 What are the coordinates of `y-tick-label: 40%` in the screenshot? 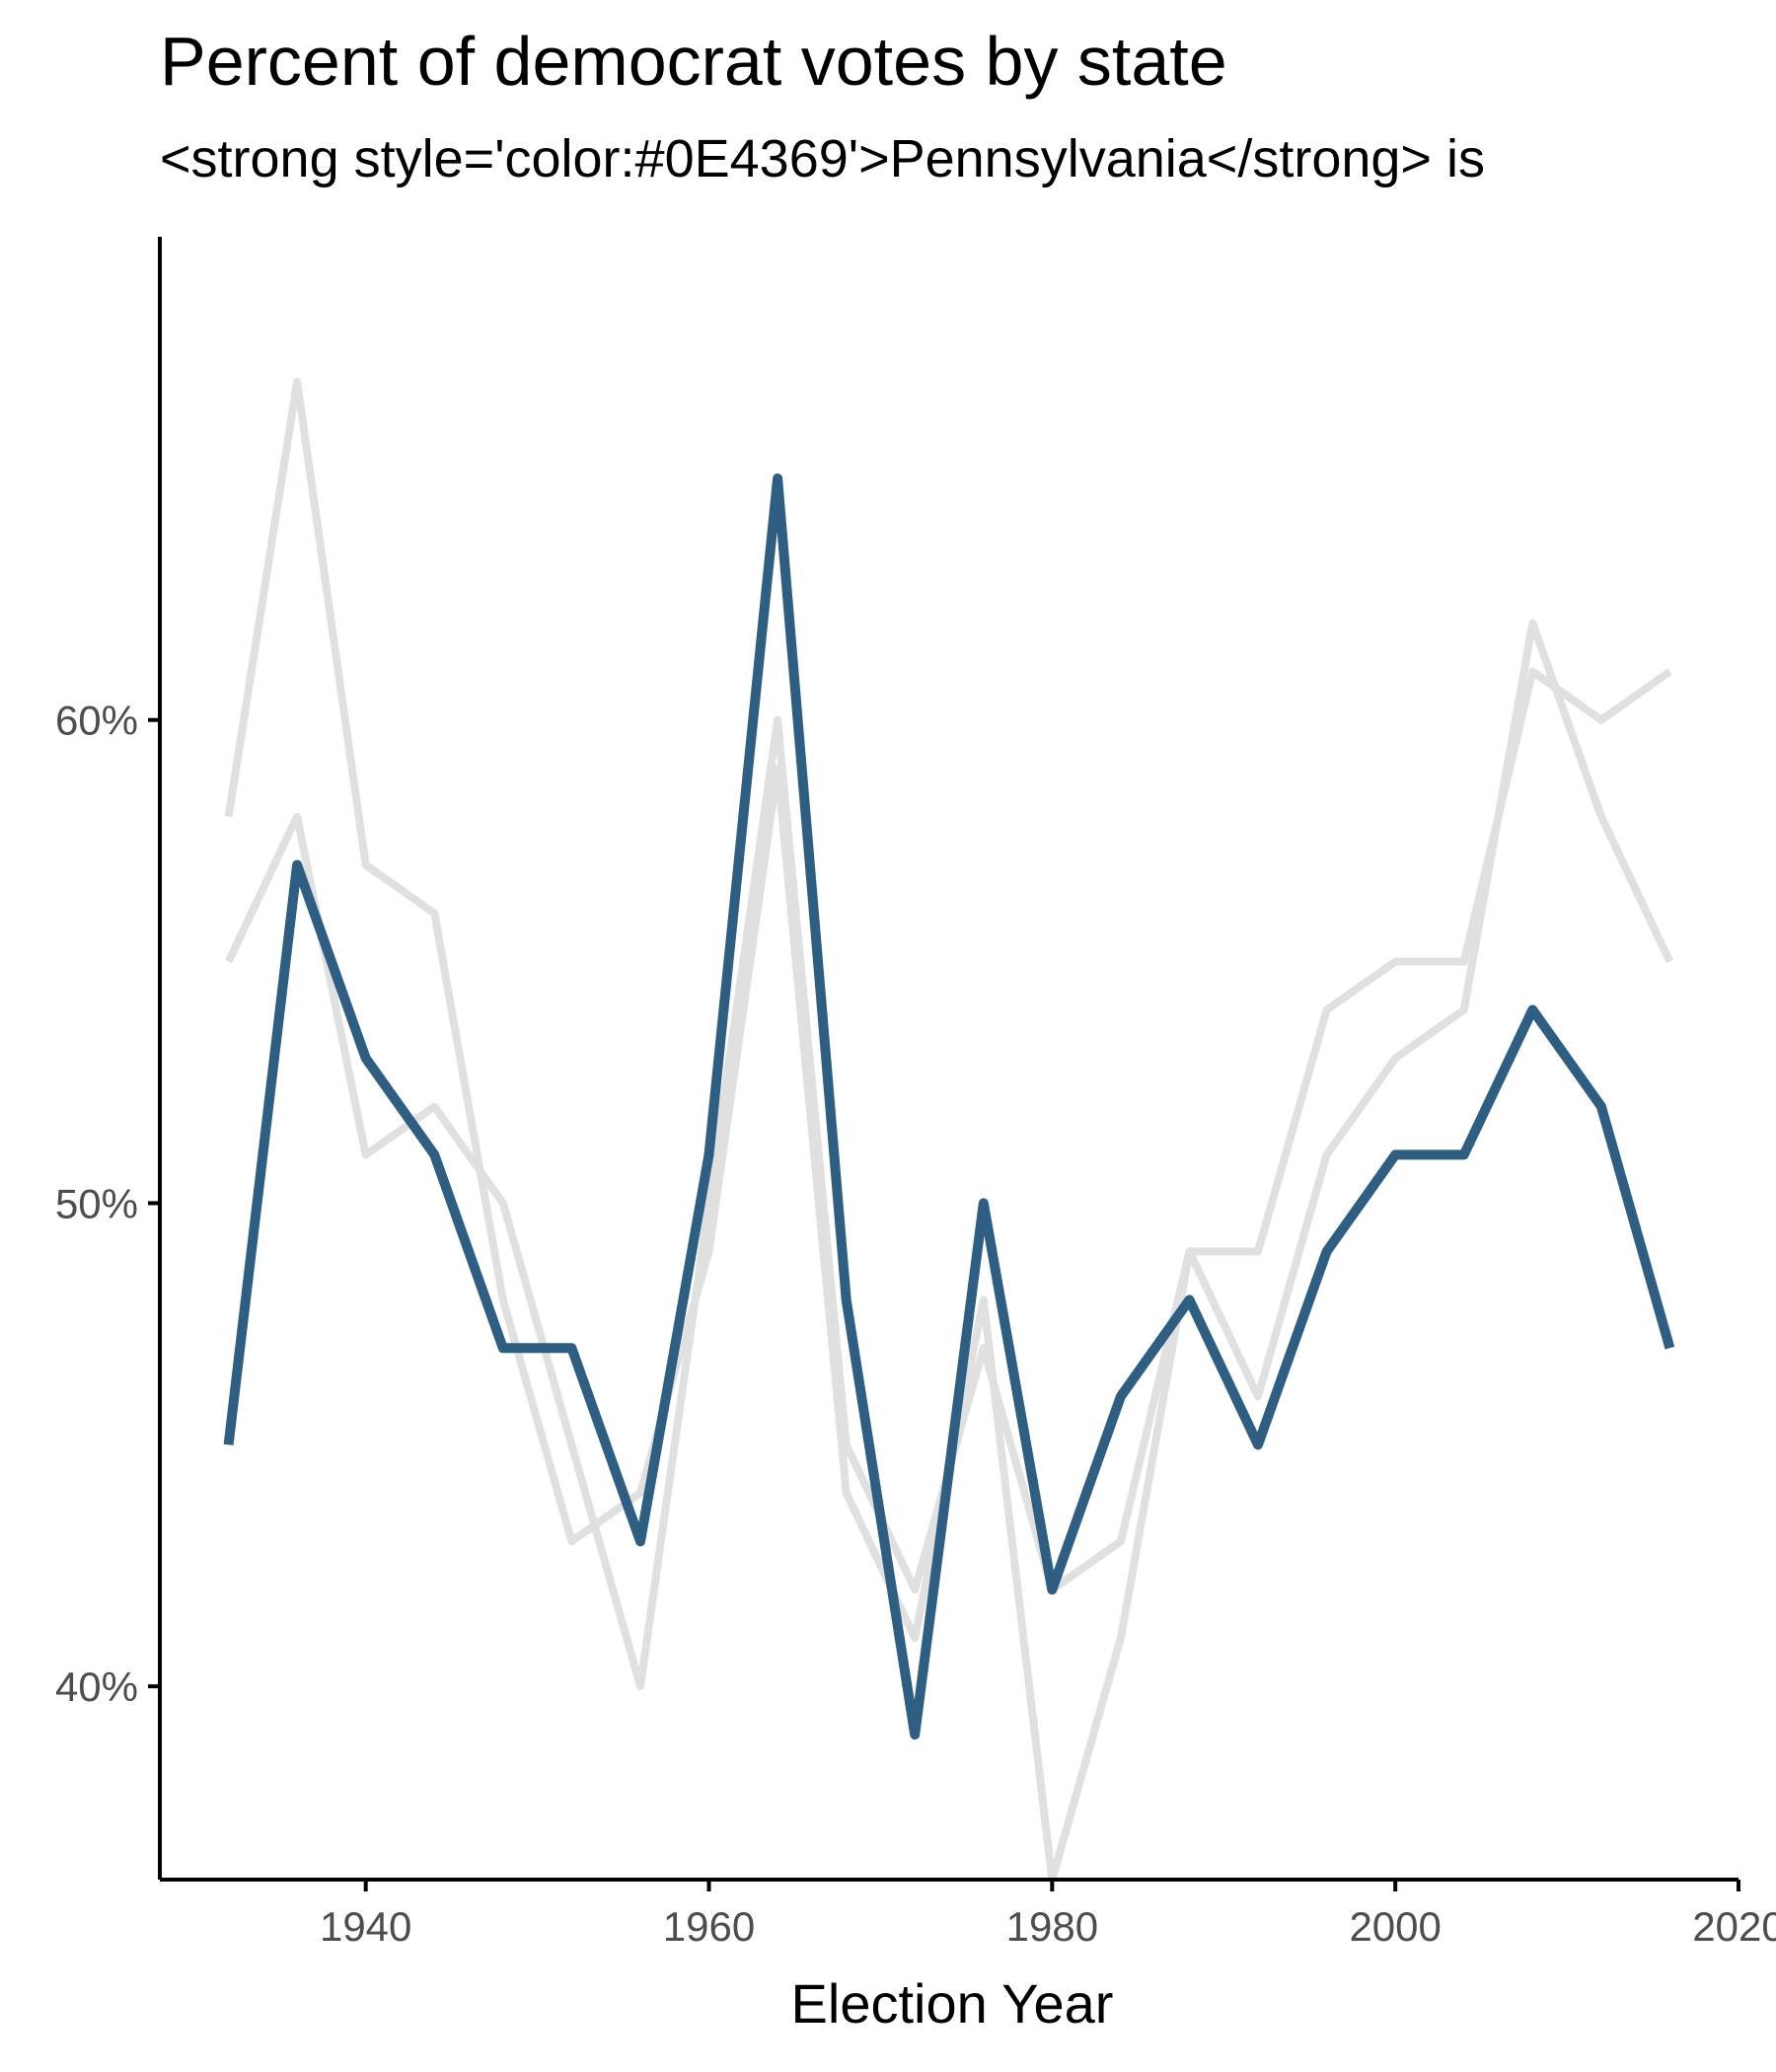 It's located at (97, 1687).